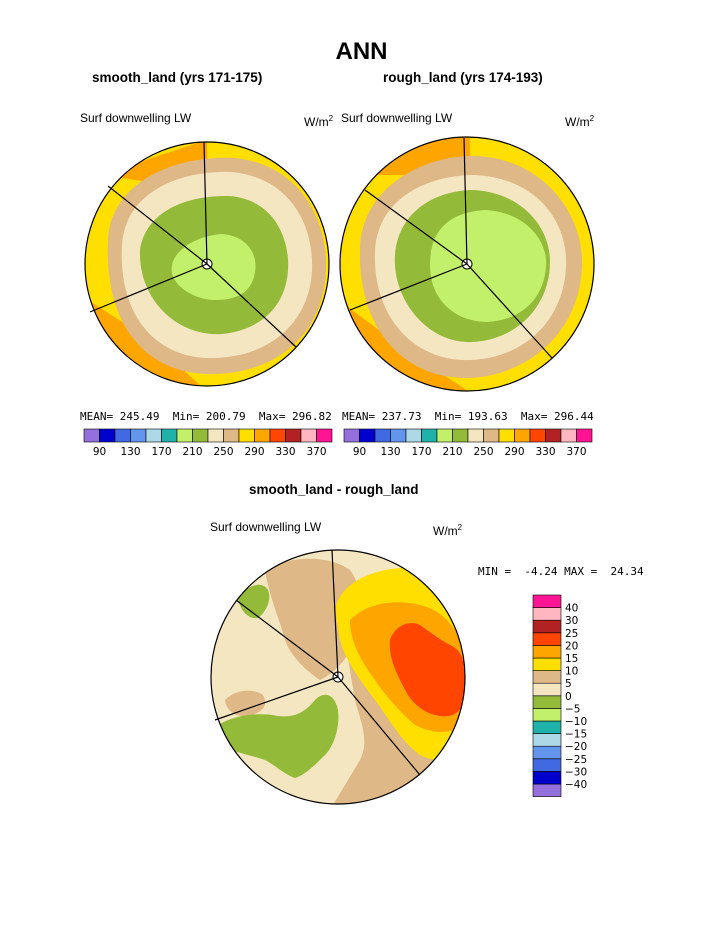 This screenshot has height=935, width=723. I want to click on difference-map-border, so click(338, 677).